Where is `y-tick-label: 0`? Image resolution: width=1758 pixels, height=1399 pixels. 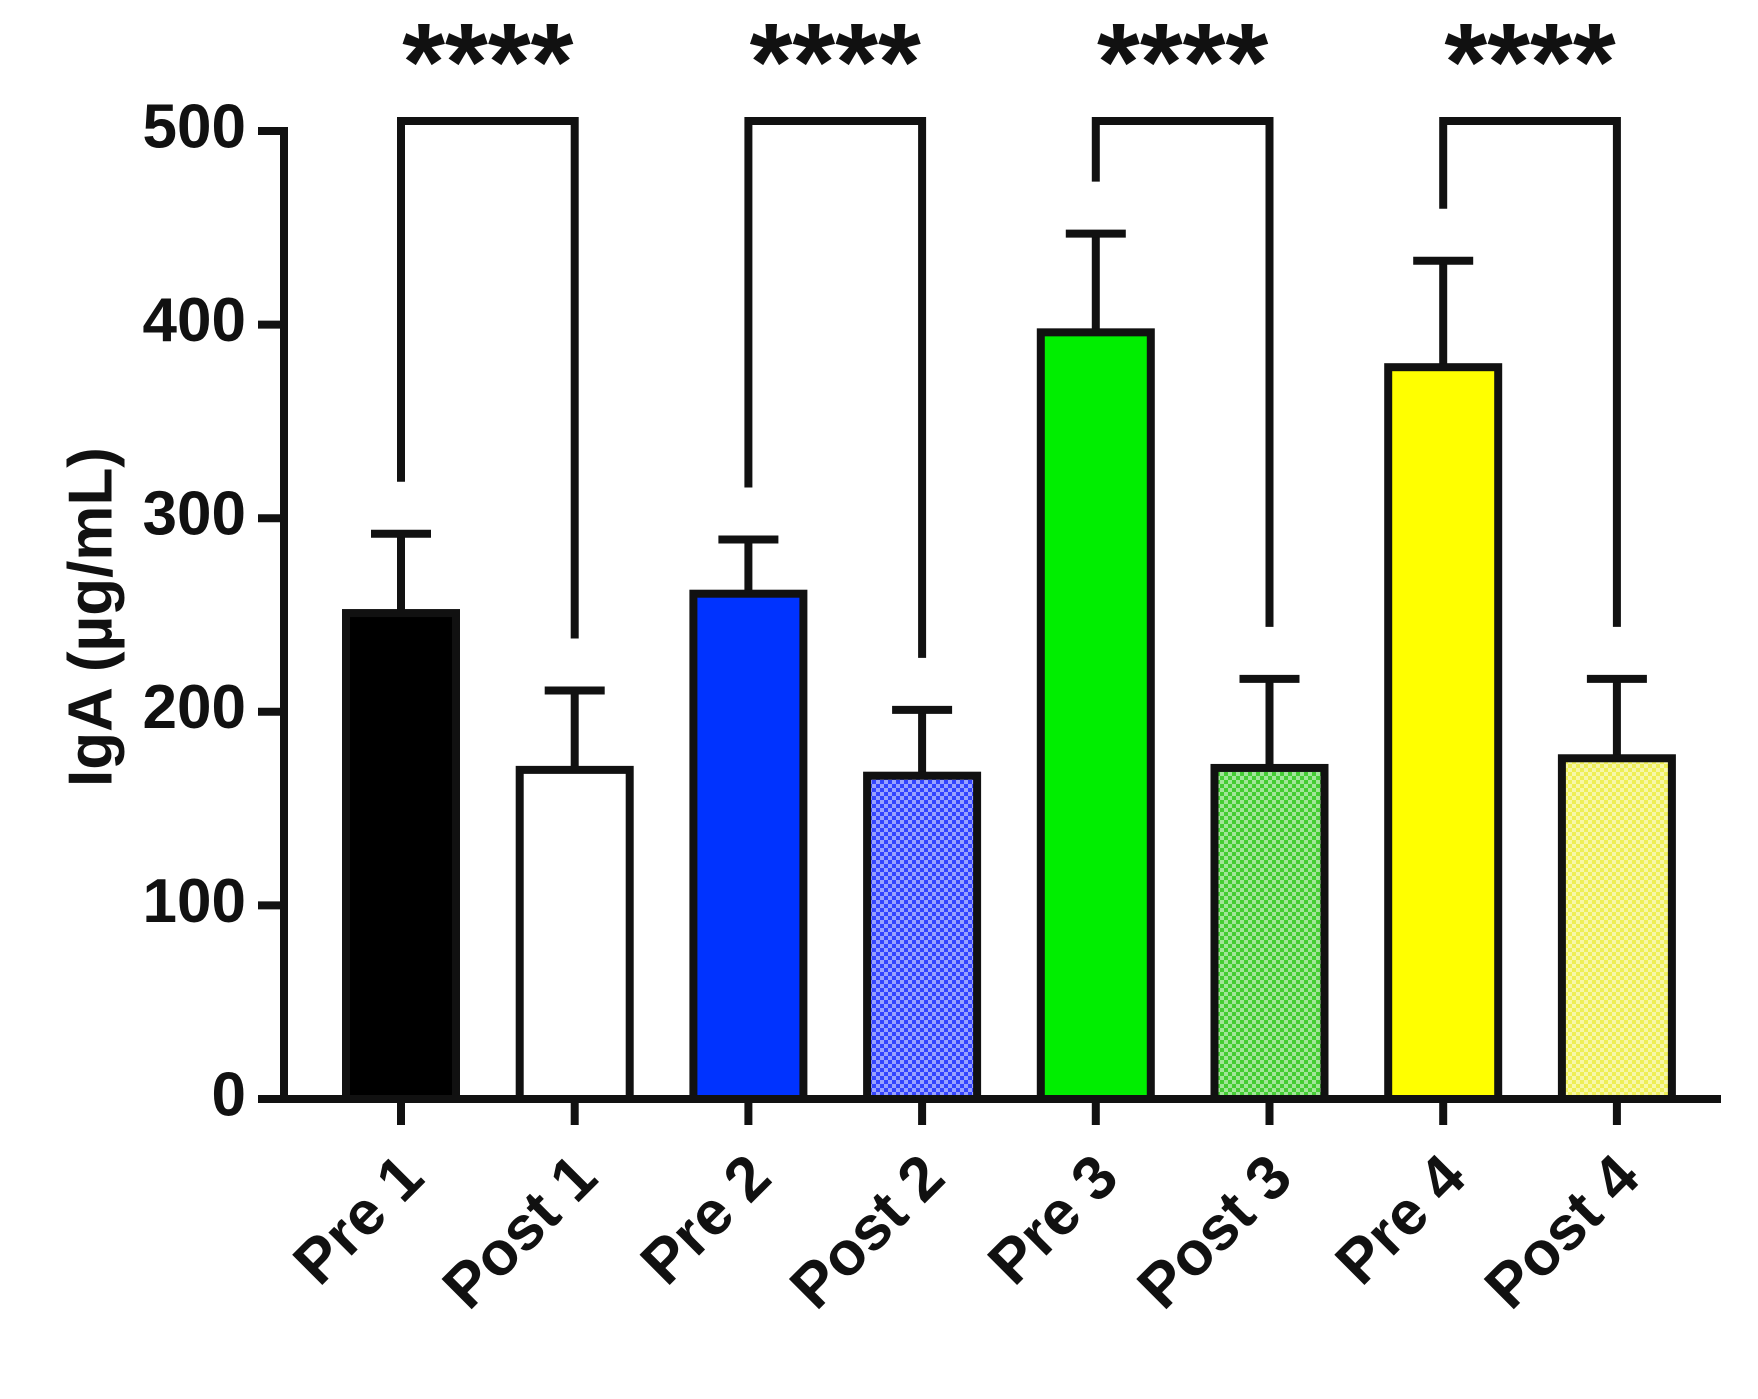
y-tick-label: 0 is located at coordinates (229, 1094).